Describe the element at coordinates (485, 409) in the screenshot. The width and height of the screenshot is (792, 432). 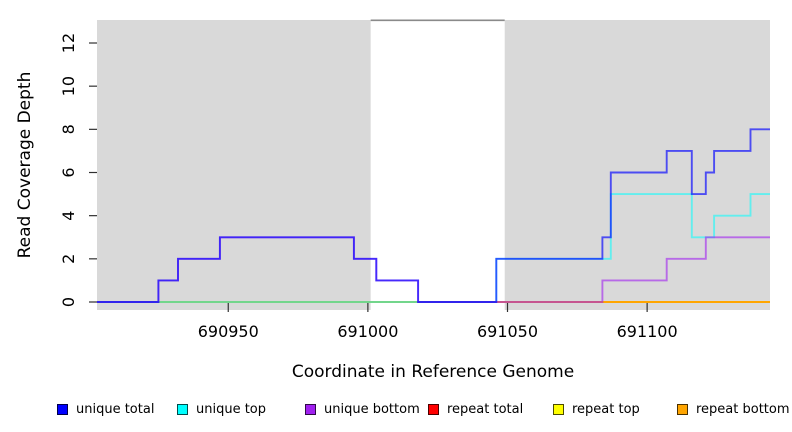
I see `legend-label: repeat total` at that location.